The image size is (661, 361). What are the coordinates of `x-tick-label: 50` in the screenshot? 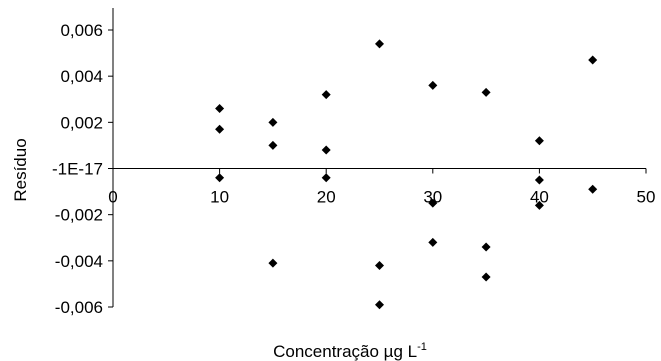 It's located at (646, 197).